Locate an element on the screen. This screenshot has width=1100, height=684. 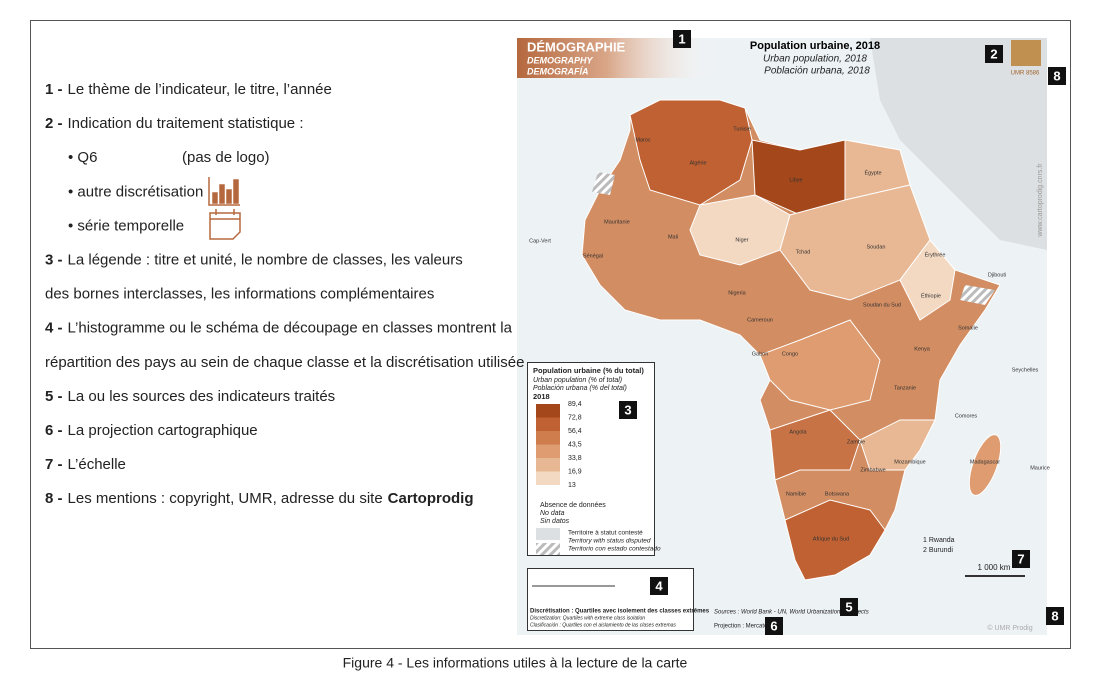
copyright: © UMR Prodig is located at coordinates (1009, 628).